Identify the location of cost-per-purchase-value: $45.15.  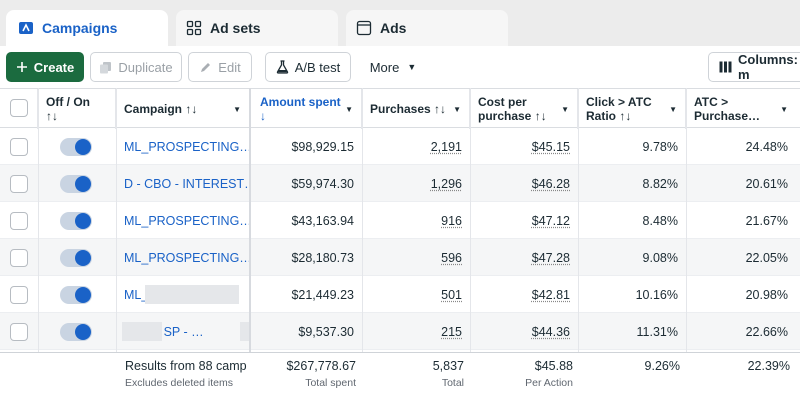
(524, 146).